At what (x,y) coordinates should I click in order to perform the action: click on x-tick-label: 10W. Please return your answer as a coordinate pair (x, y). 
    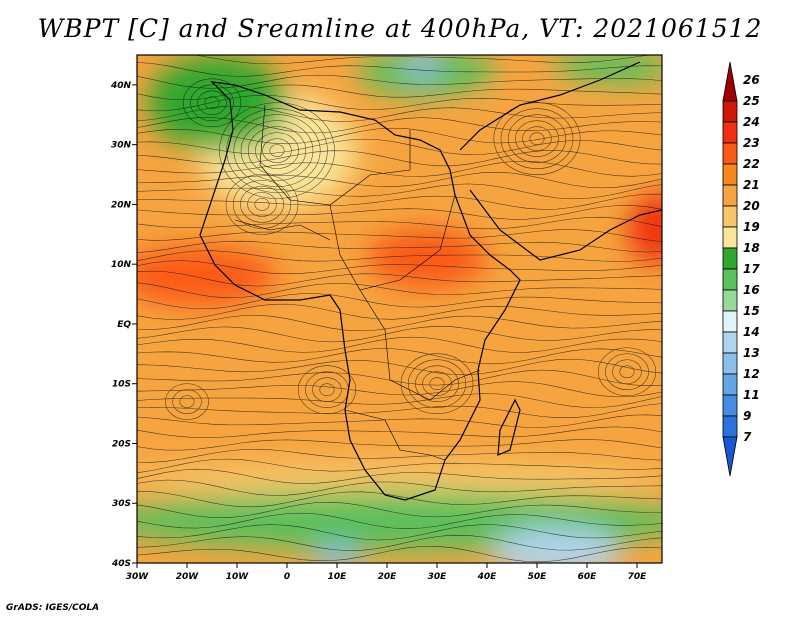
    Looking at the image, I should click on (238, 577).